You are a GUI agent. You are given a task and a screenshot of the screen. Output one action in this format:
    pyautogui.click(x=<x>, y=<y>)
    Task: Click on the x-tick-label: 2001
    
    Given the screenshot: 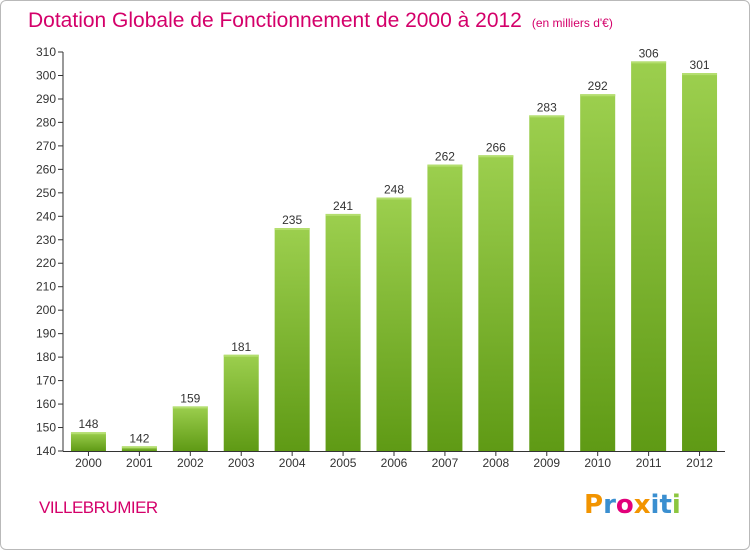 What is the action you would take?
    pyautogui.click(x=139, y=463)
    